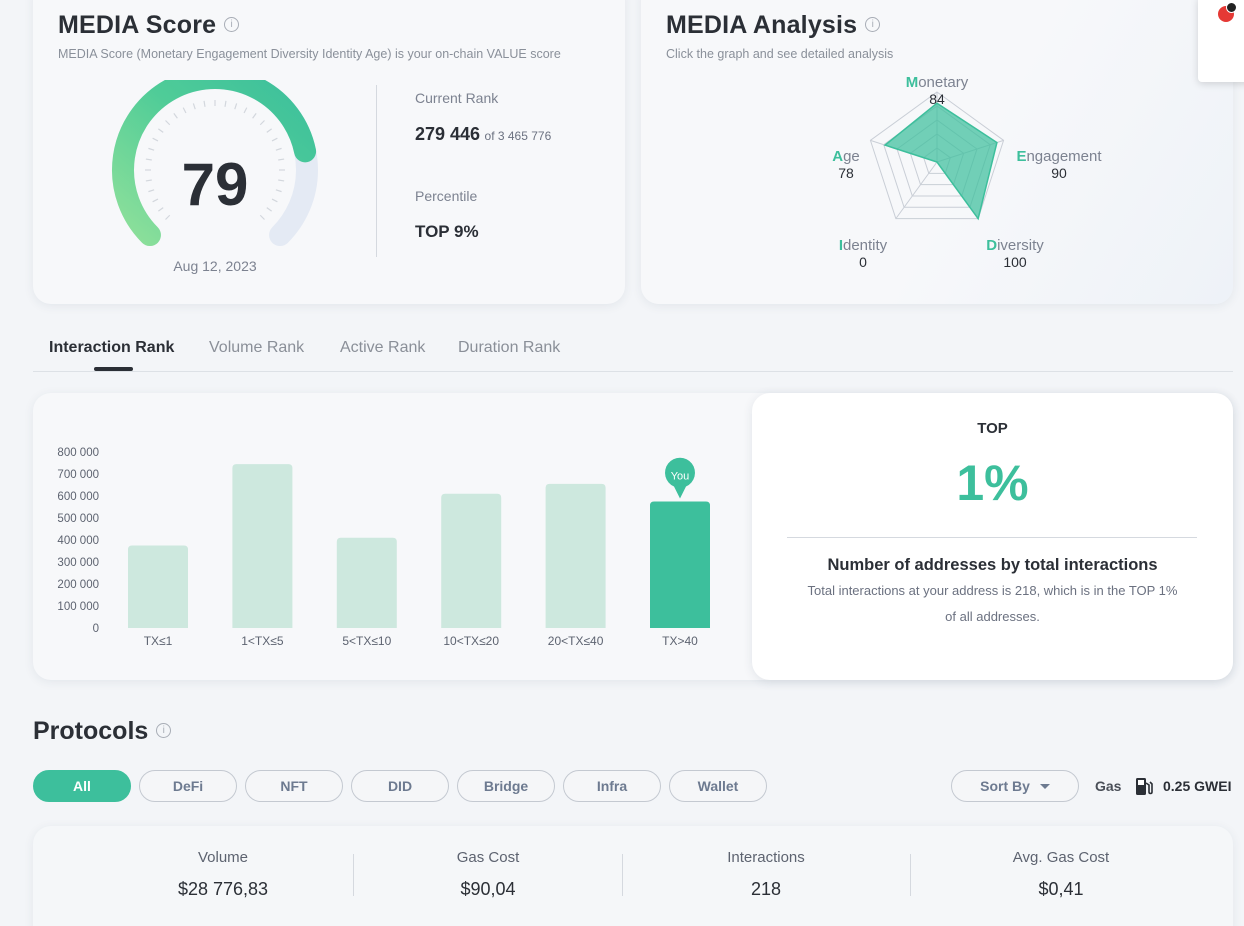 This screenshot has width=1244, height=926. Describe the element at coordinates (1015, 253) in the screenshot. I see `radar-label-diversity: Diversity 100` at that location.